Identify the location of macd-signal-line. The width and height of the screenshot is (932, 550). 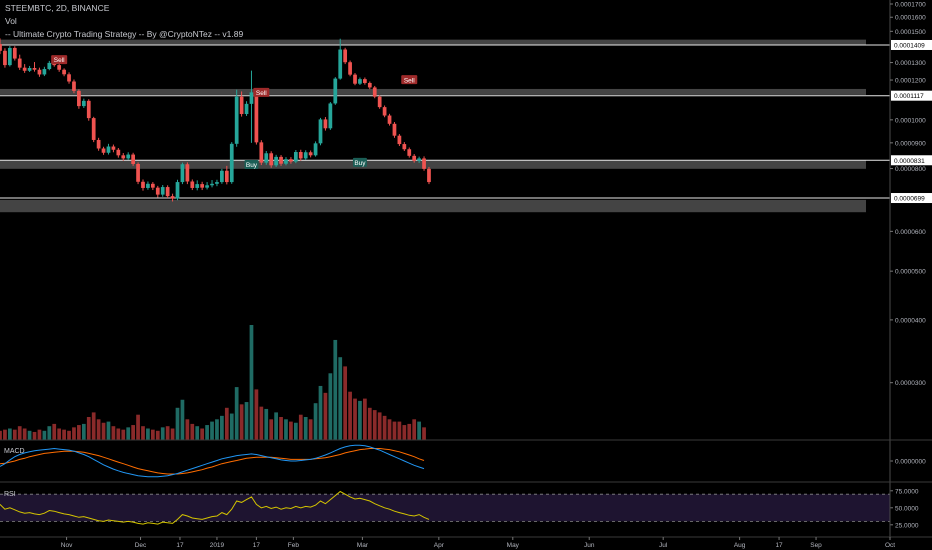
(212, 461).